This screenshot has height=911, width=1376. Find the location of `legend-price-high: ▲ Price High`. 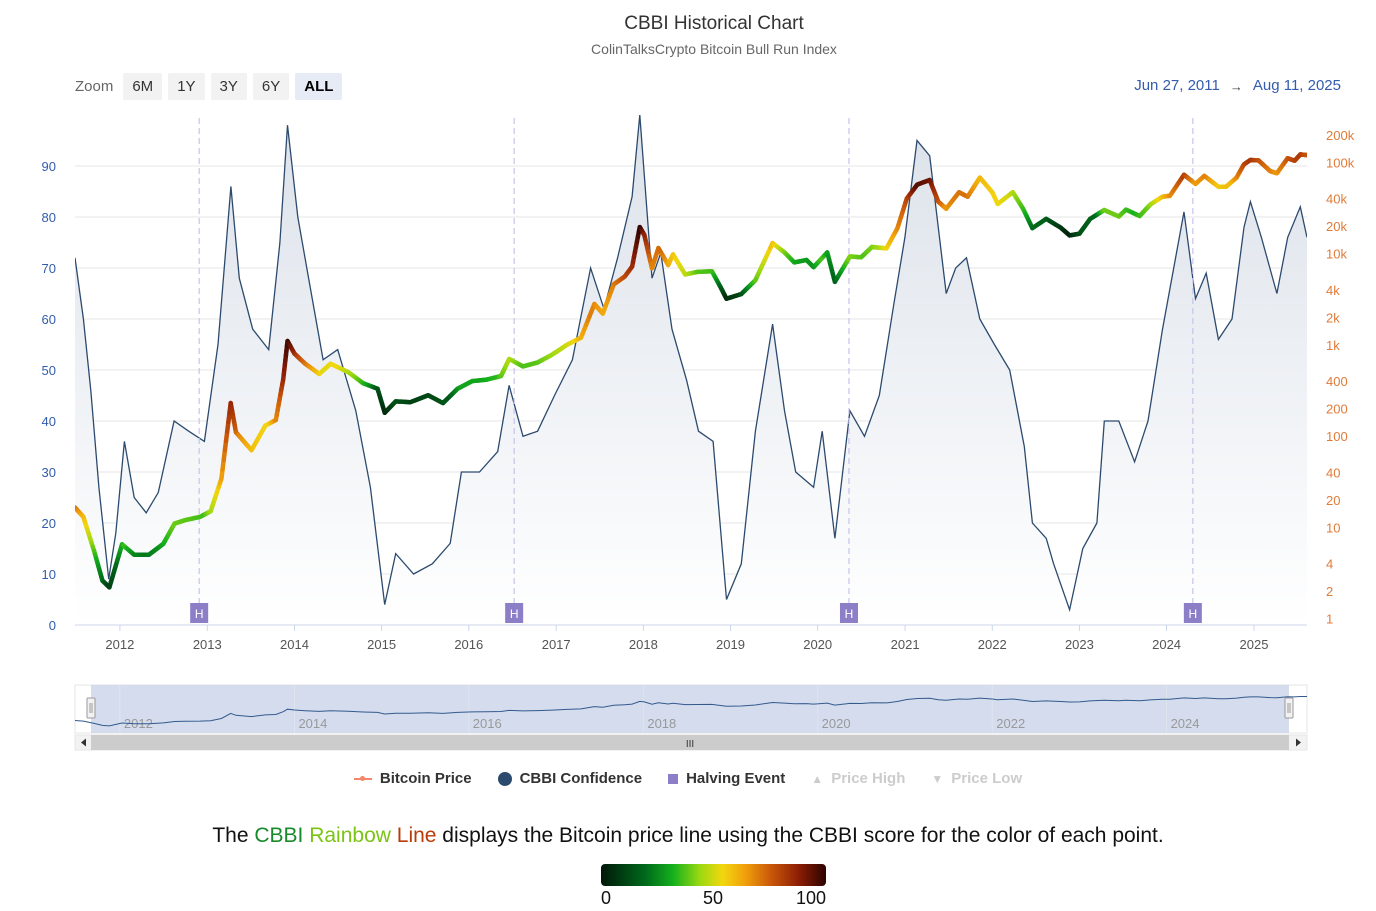

legend-price-high: ▲ Price High is located at coordinates (858, 778).